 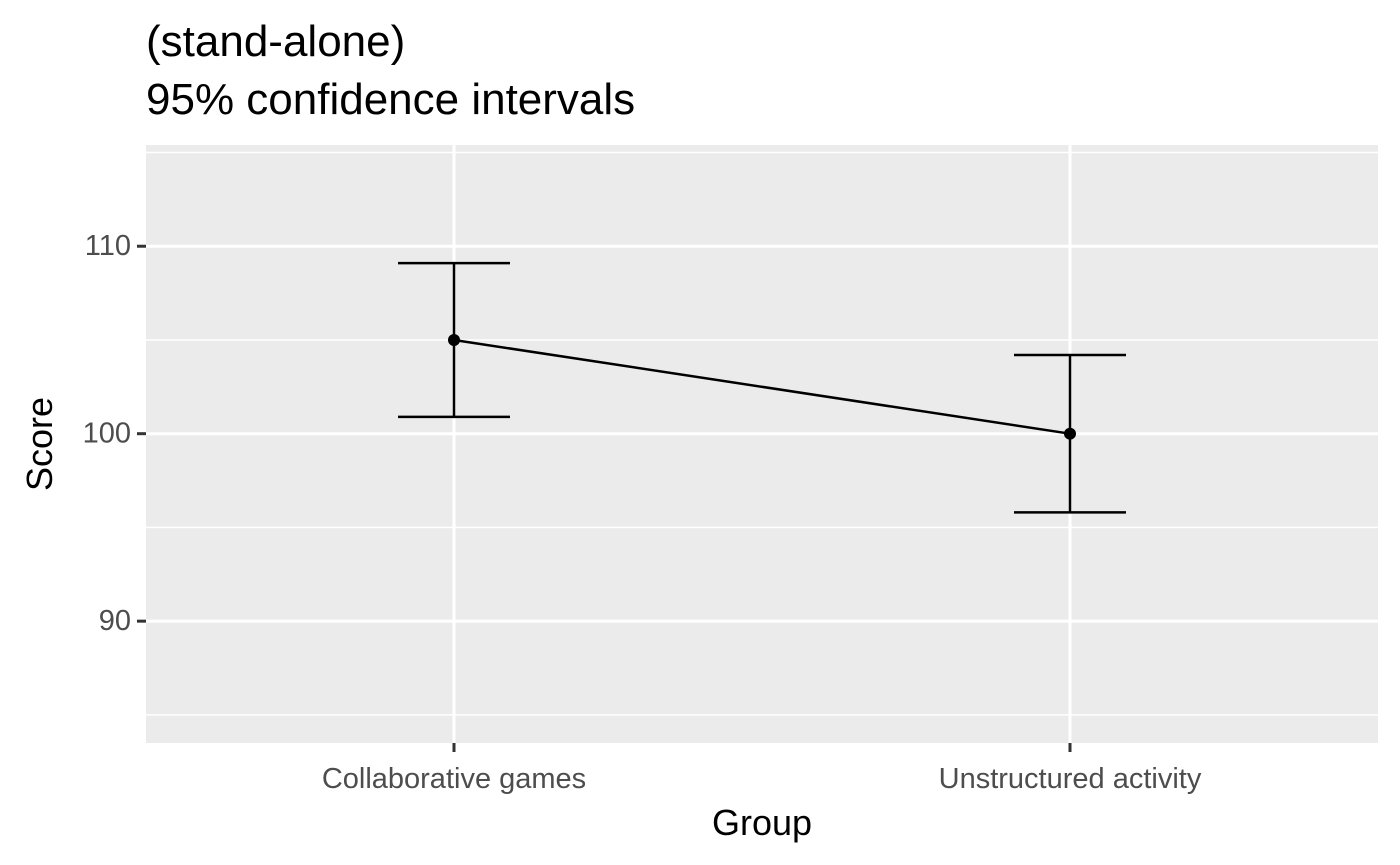 I want to click on chart-title: (stand-alone), so click(x=276, y=41).